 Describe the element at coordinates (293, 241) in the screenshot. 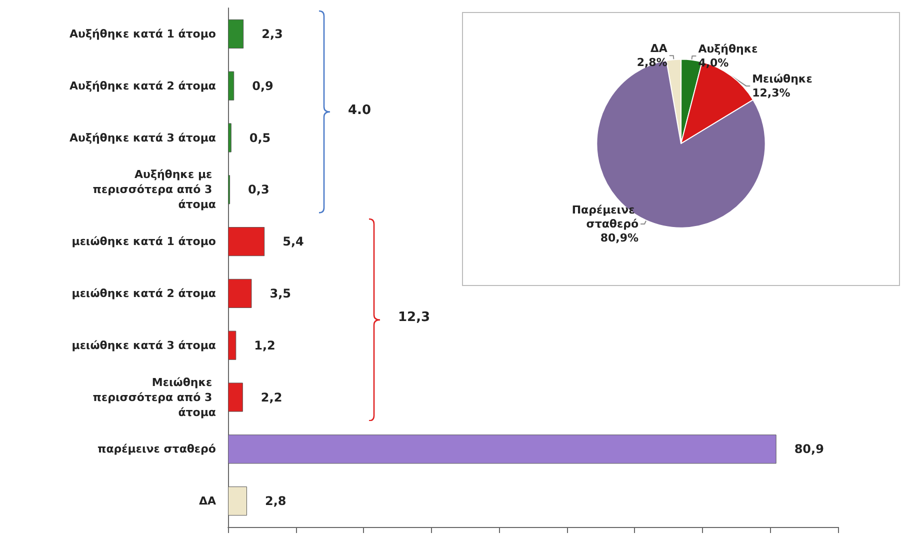

I see `data-label: 5,4` at that location.